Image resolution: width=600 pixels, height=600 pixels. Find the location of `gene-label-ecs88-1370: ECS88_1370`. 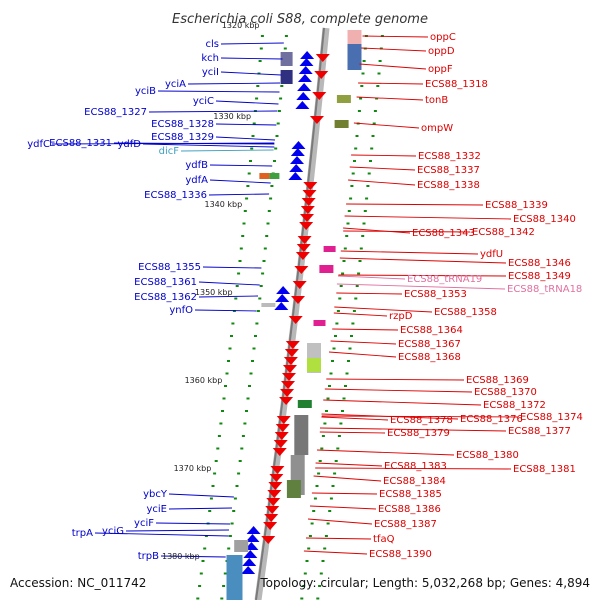

gene-label-ecs88-1370: ECS88_1370 is located at coordinates (505, 392).